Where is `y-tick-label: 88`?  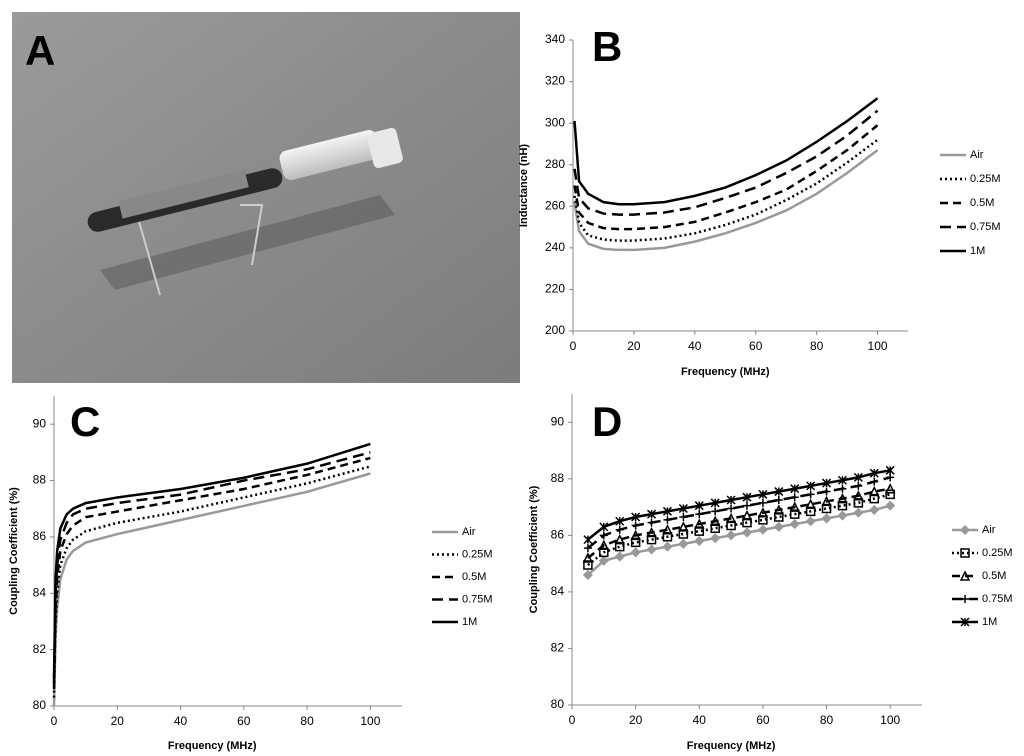
y-tick-label: 88 is located at coordinates (40, 480).